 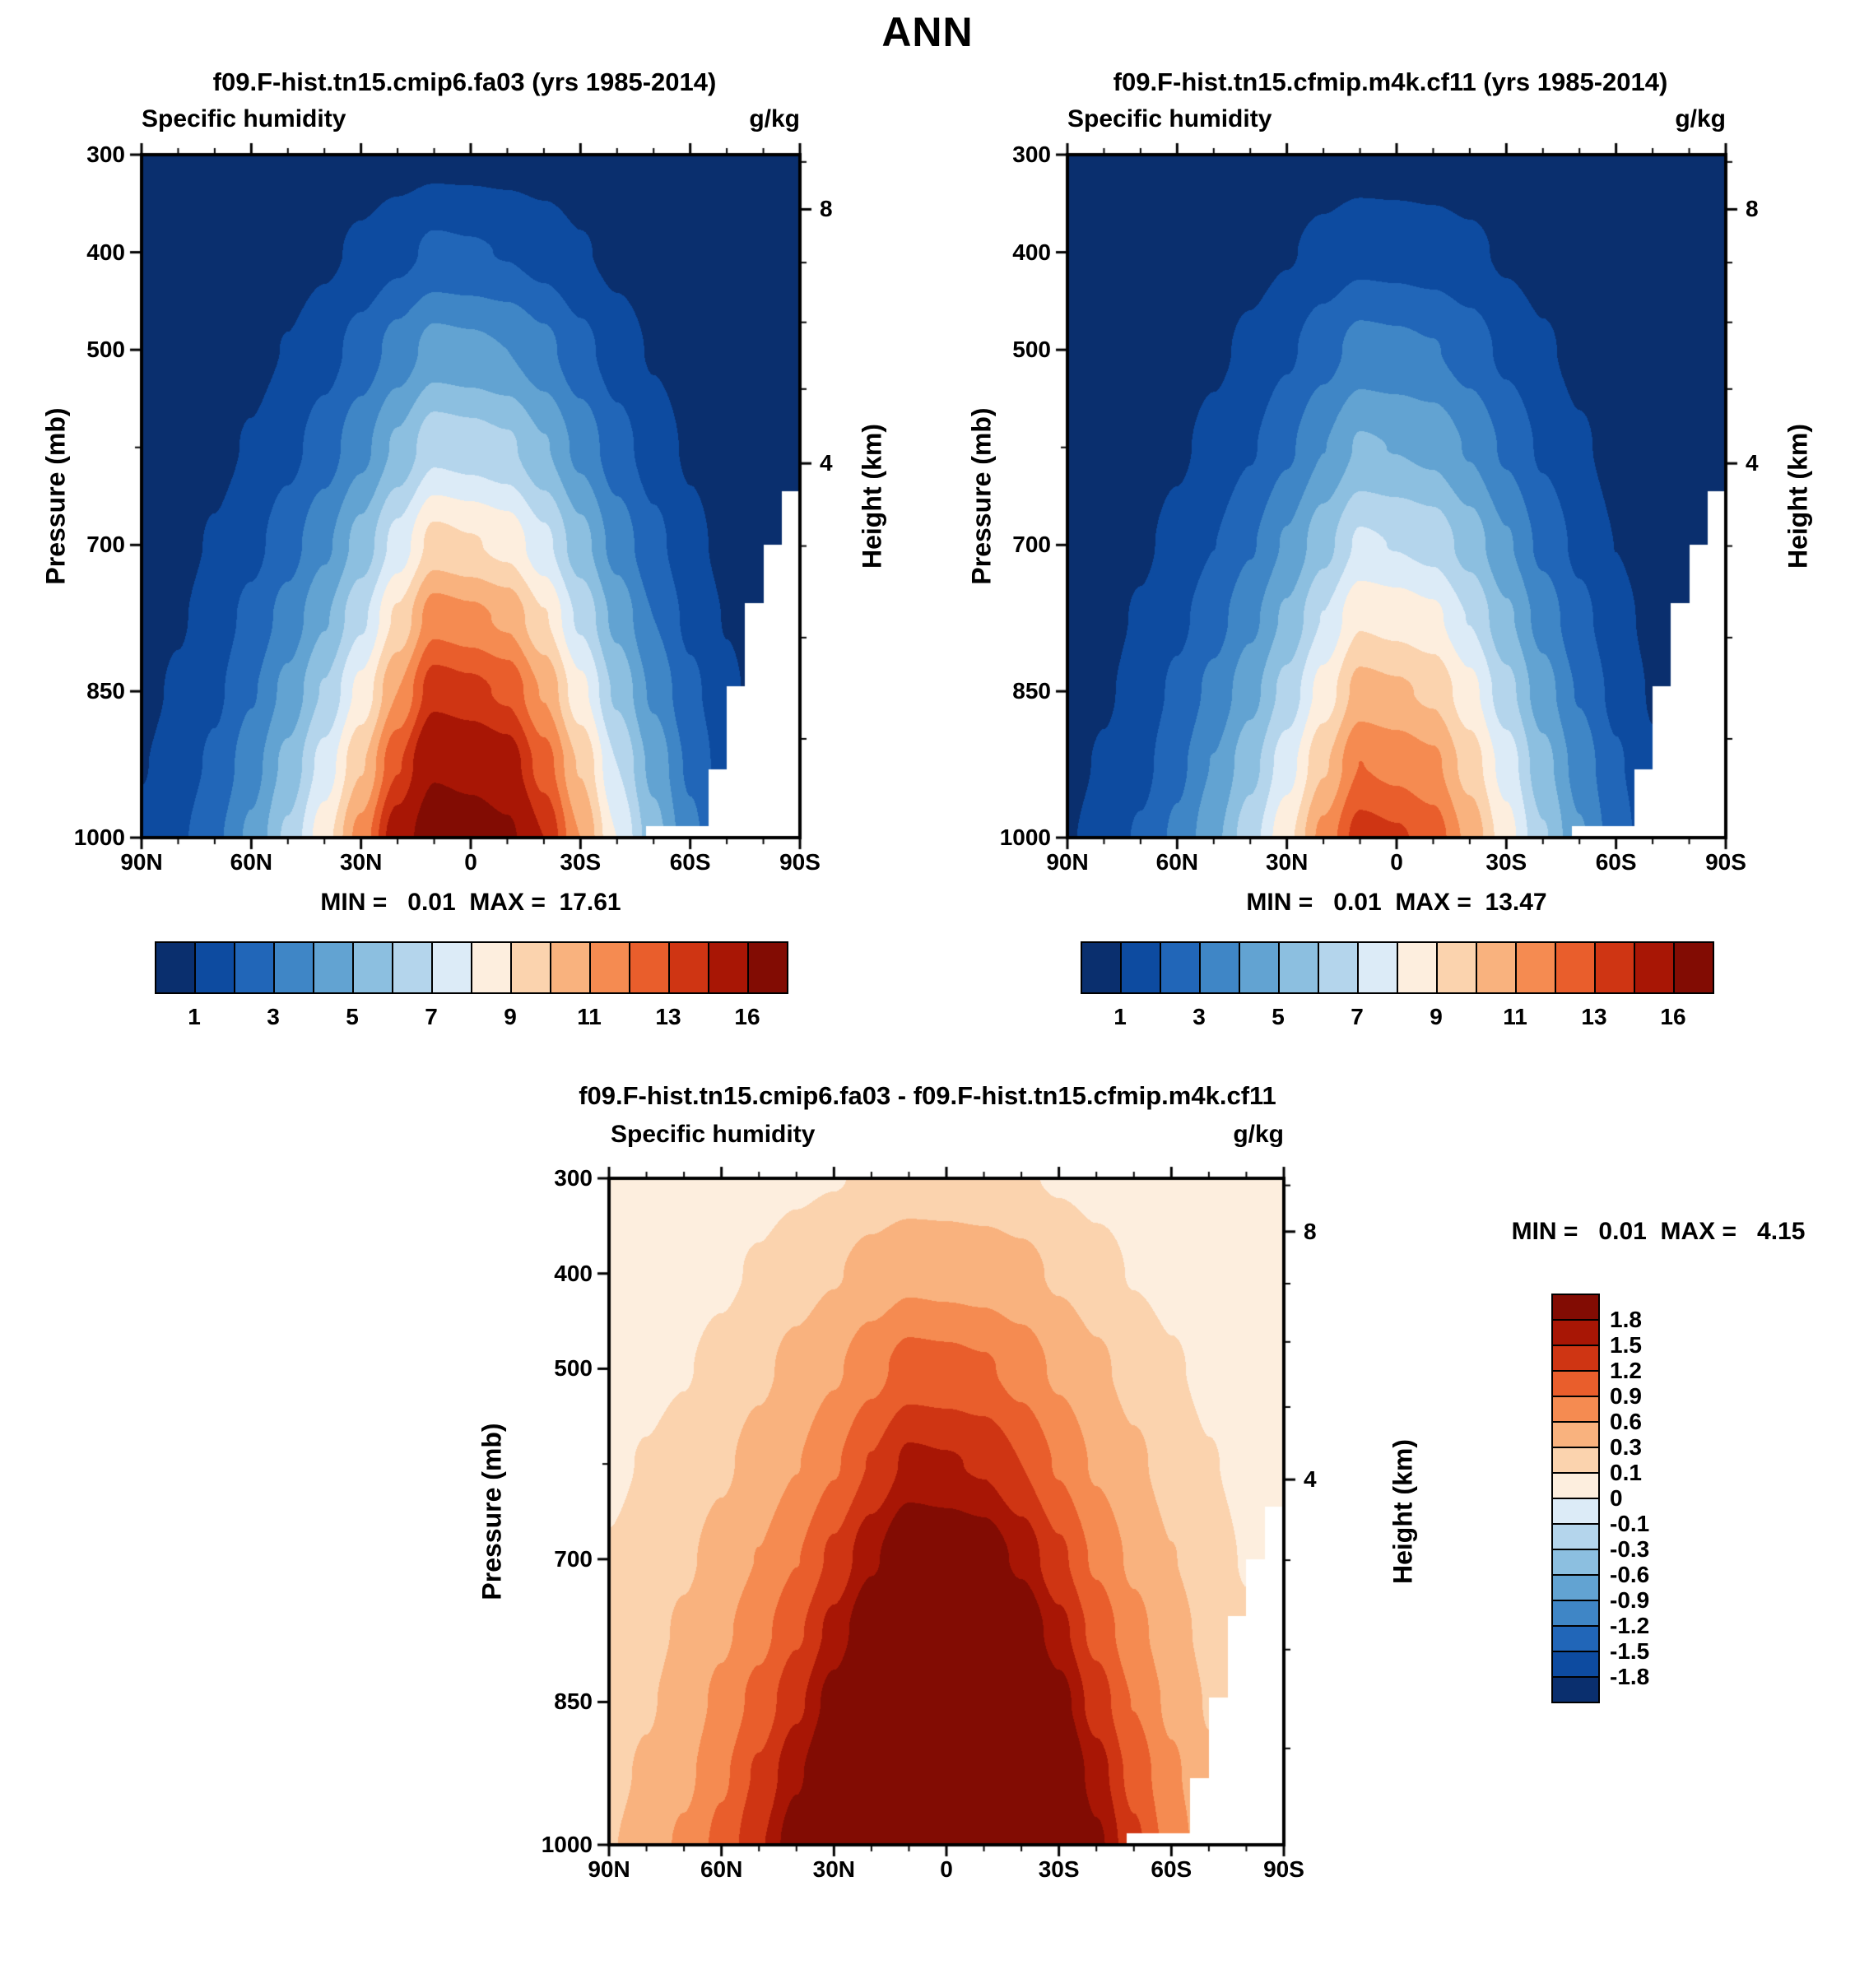 What do you see at coordinates (1626, 1421) in the screenshot?
I see `colorbar-label: 0.6` at bounding box center [1626, 1421].